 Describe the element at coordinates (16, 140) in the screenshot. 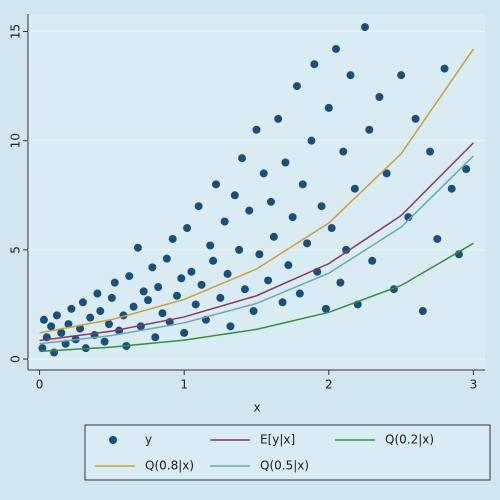

I see `y-tick-label: 10` at that location.